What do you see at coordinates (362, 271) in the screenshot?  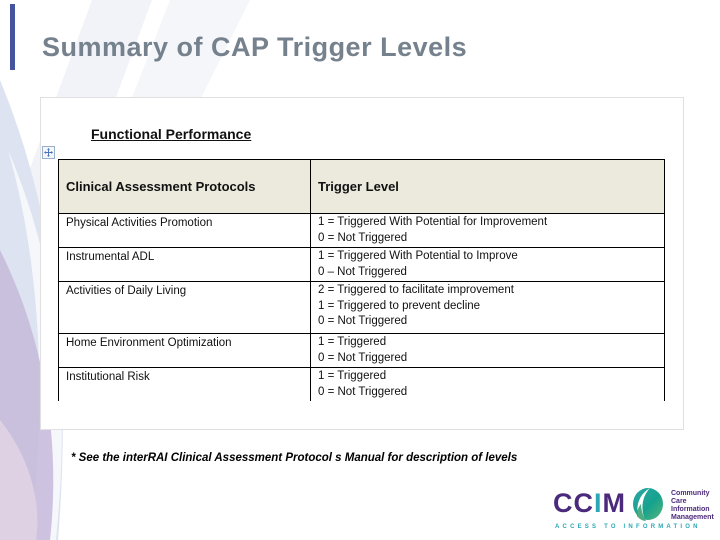 I see `trigger-level-line: 0 – Not Triggered` at bounding box center [362, 271].